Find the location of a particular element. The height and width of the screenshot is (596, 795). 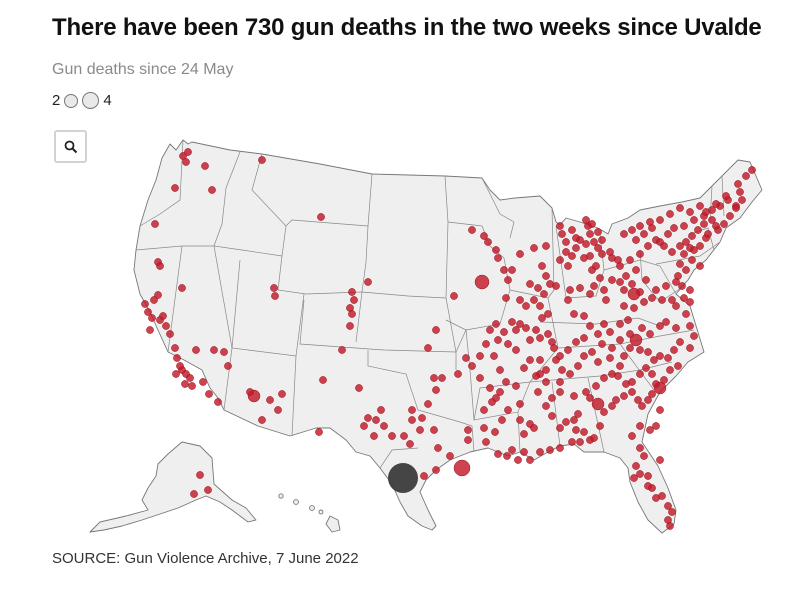

legend-min-label: 2 is located at coordinates (56, 100).